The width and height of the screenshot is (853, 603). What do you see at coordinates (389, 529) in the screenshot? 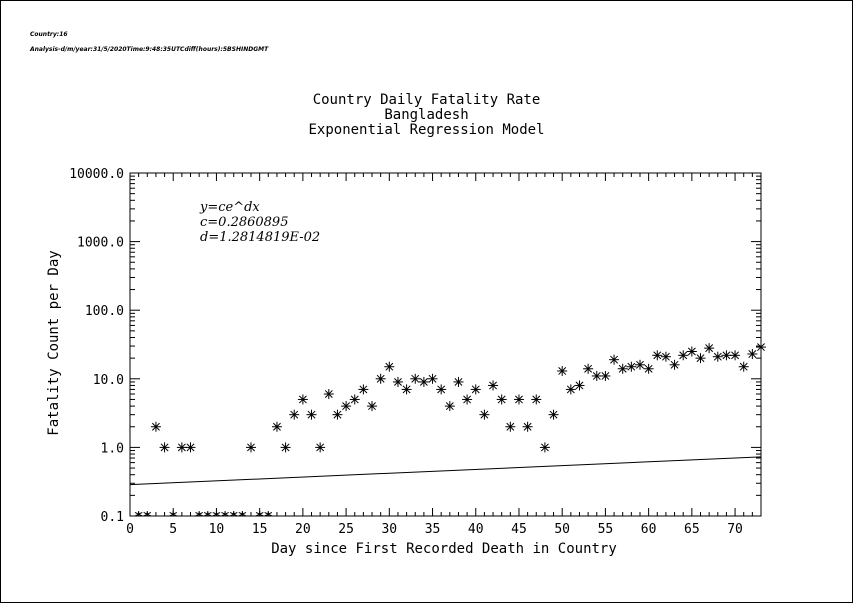
I see `x-tick-label: 30` at bounding box center [389, 529].